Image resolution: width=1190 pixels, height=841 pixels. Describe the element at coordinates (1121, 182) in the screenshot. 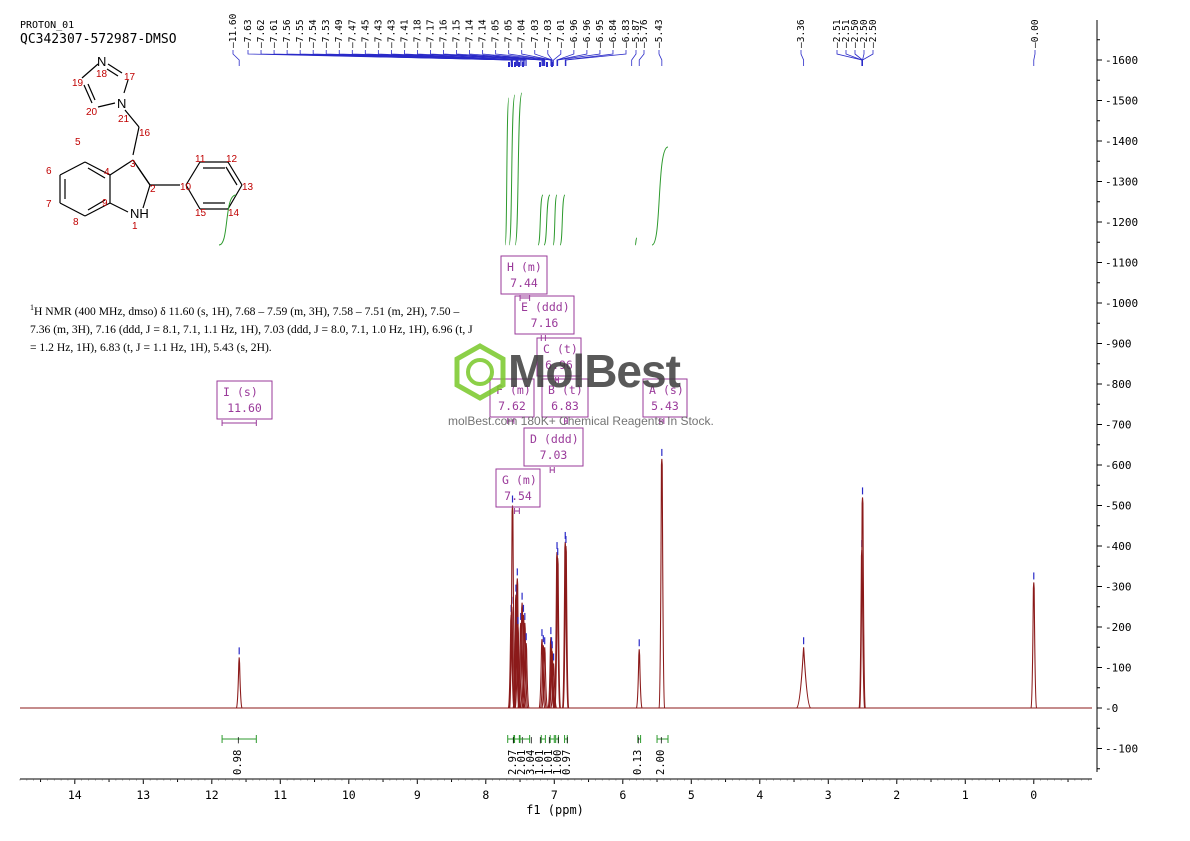

I see `y-tick-label: -1300` at that location.